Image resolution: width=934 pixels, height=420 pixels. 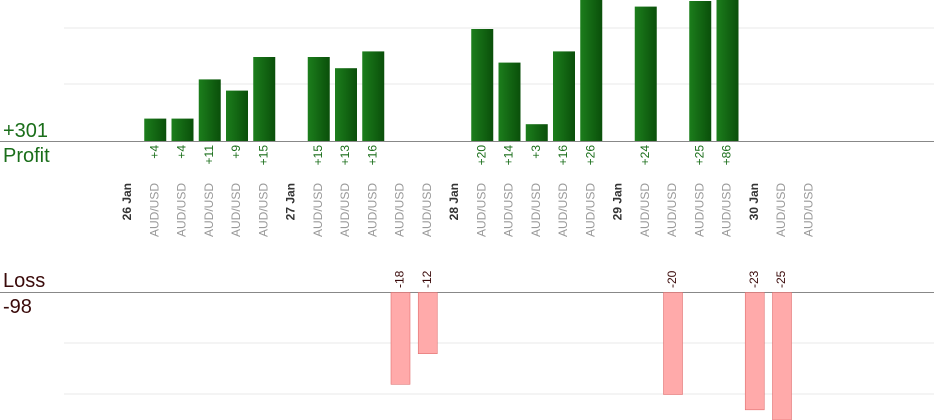 I want to click on loss-value-label: -23, so click(x=754, y=279).